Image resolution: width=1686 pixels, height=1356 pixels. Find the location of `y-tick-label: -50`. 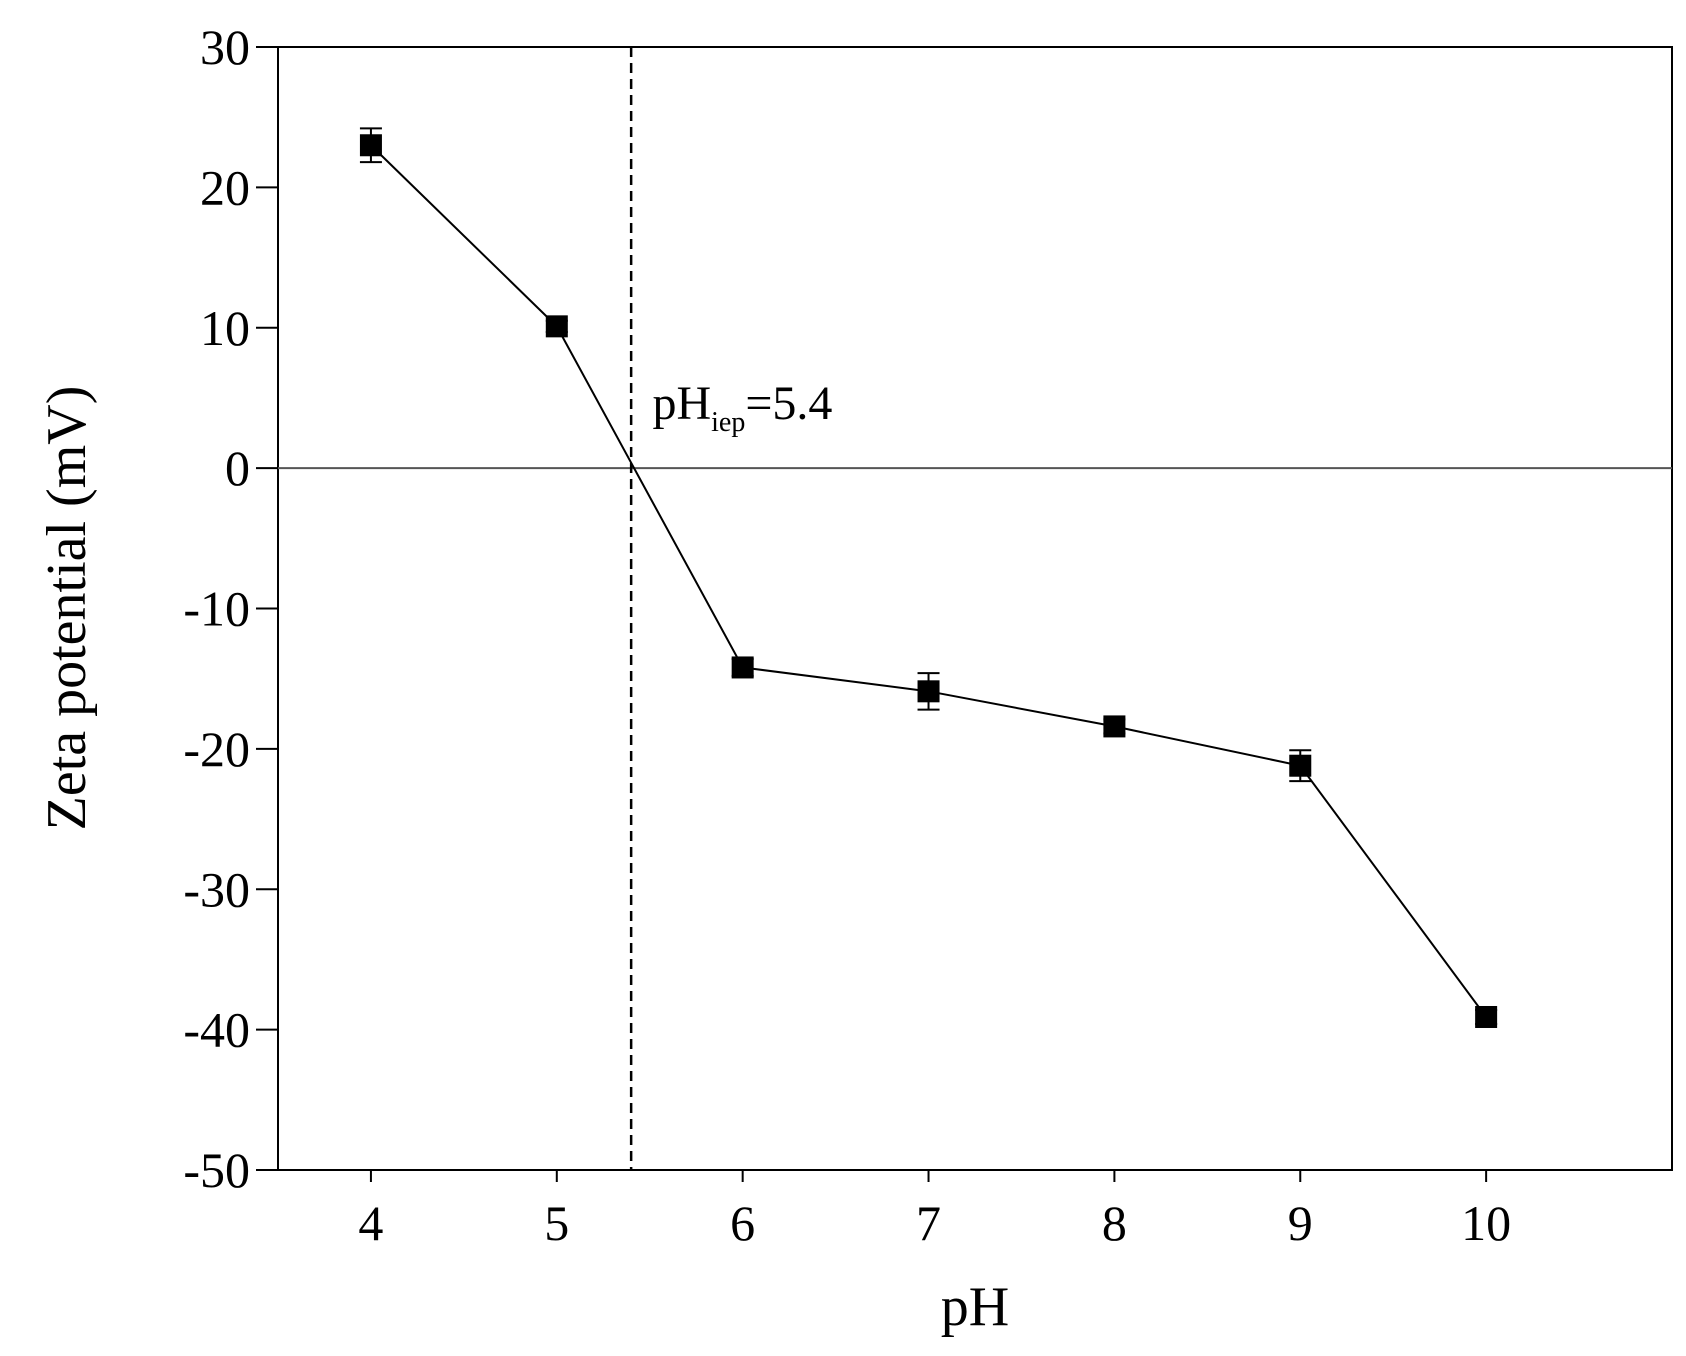

y-tick-label: -50 is located at coordinates (216, 1170).